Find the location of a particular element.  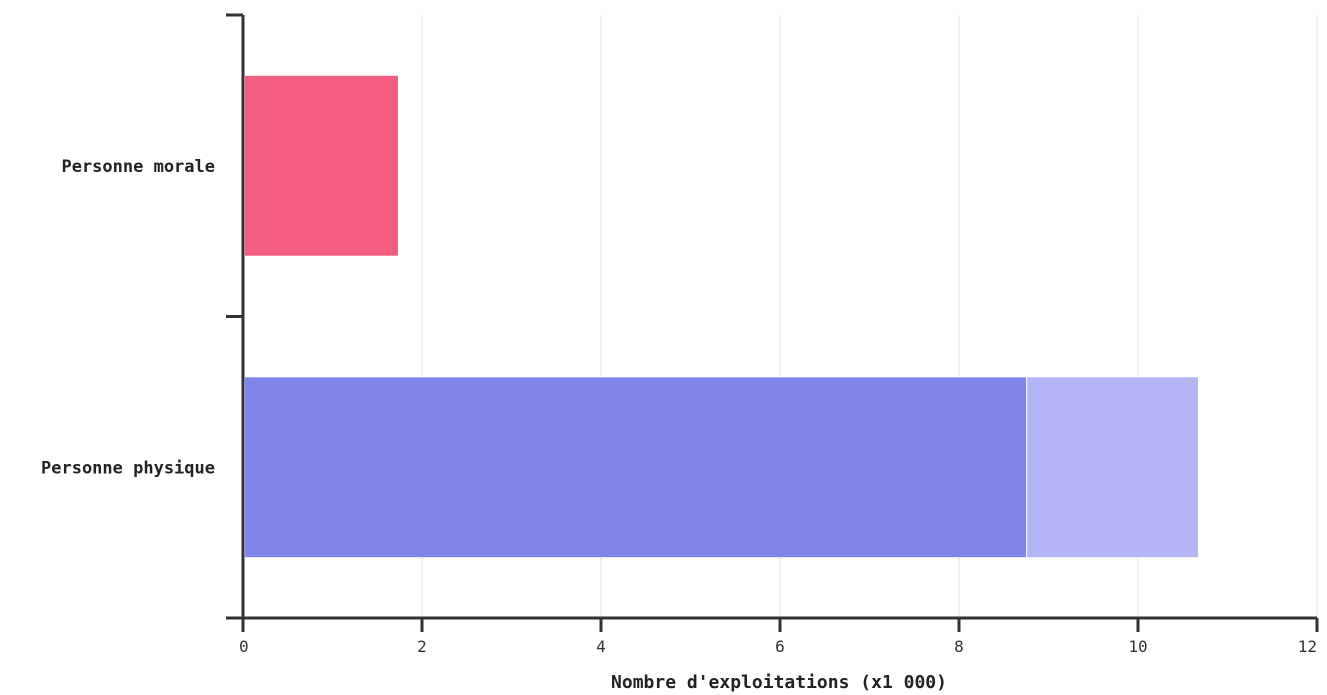

y-category-label: Personne physique is located at coordinates (128, 468).